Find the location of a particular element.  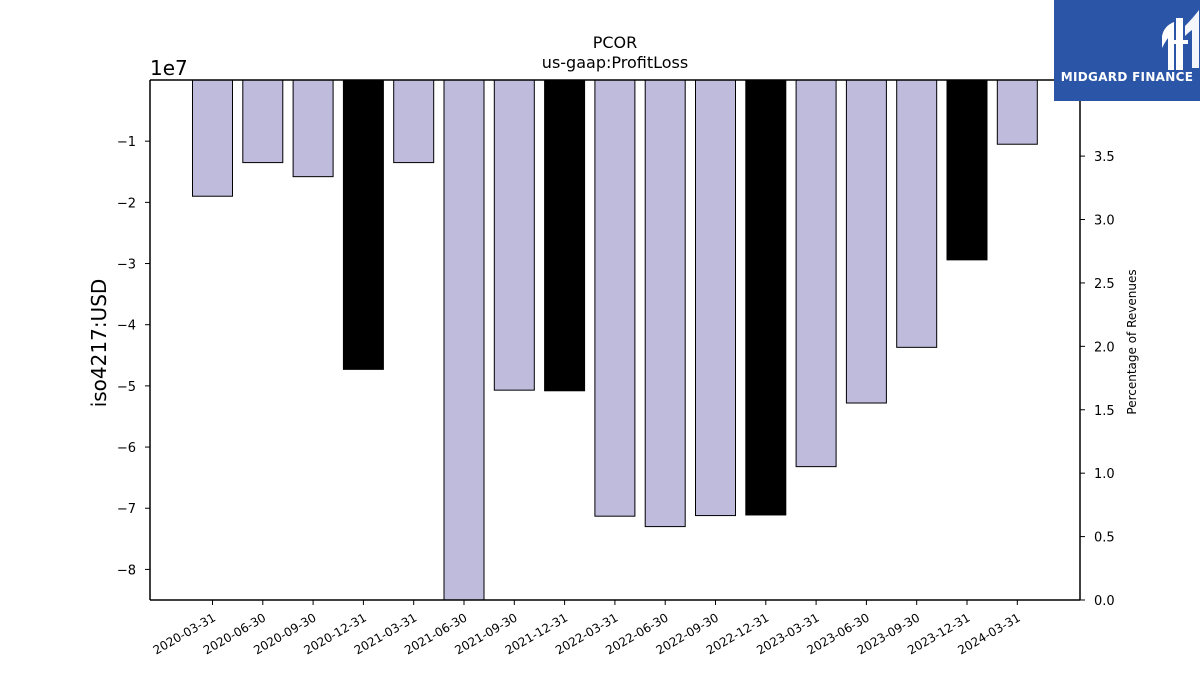

chart-subtitle: us-gaap:ProfitLoss is located at coordinates (615, 62).